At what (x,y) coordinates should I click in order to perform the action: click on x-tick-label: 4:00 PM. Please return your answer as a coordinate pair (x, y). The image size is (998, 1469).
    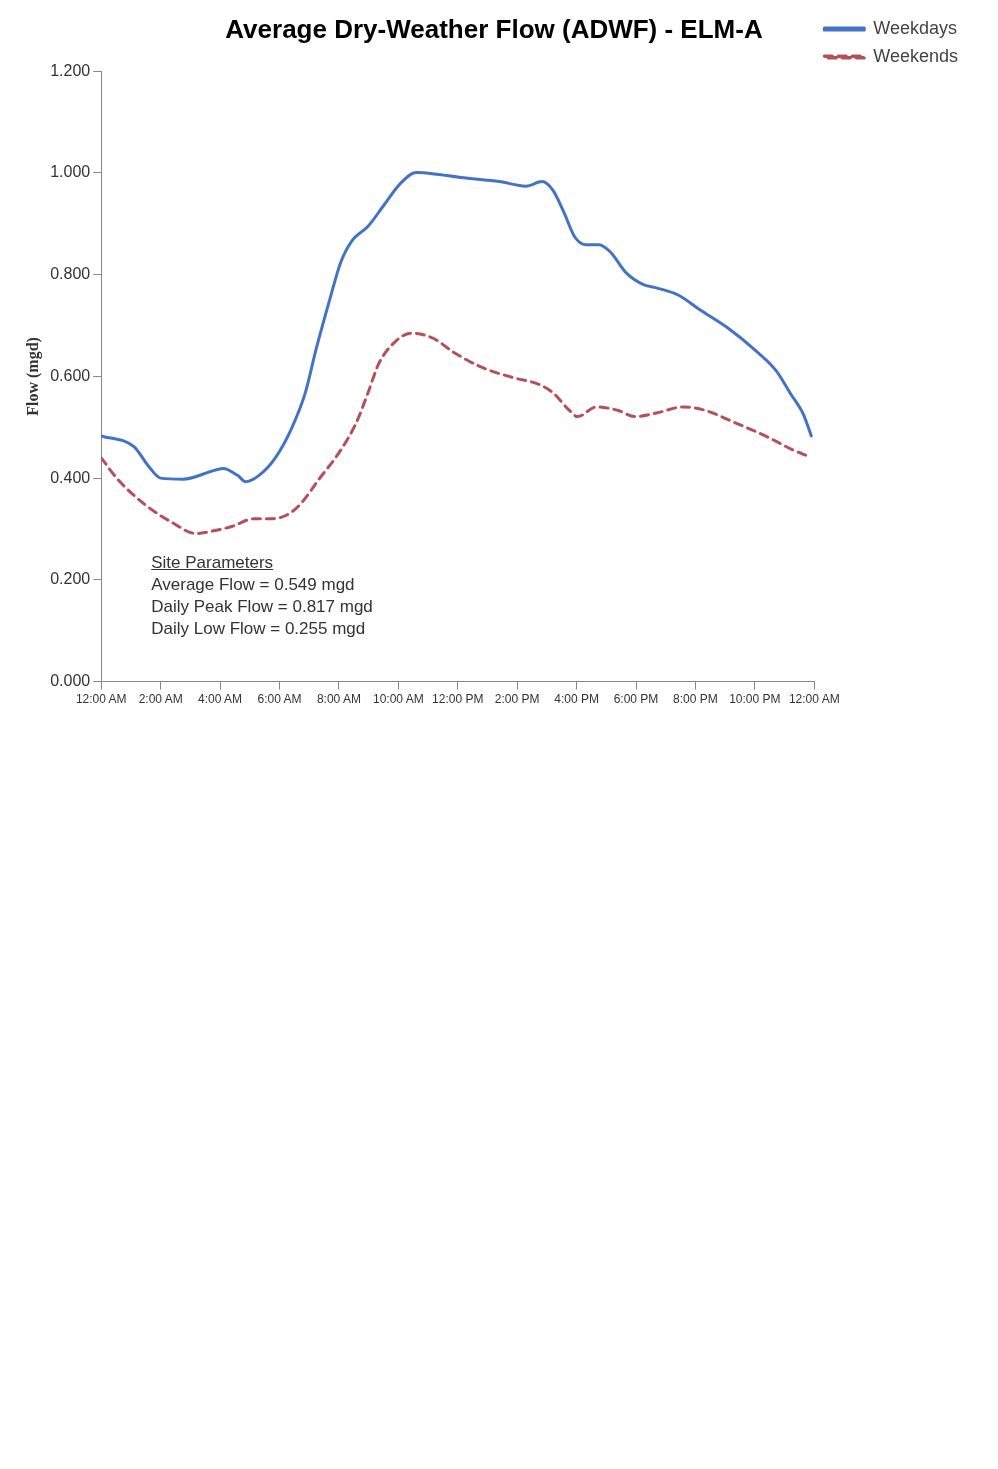
    Looking at the image, I should click on (576, 699).